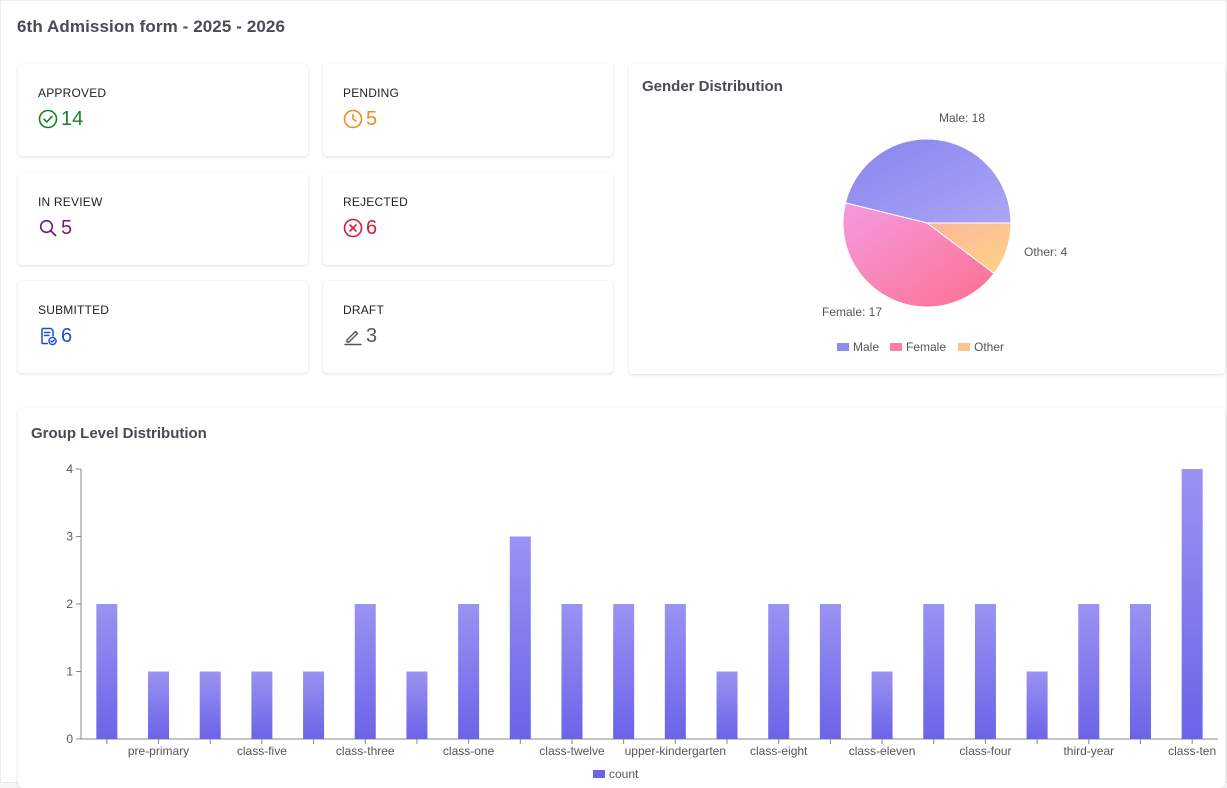 The width and height of the screenshot is (1227, 788). Describe the element at coordinates (69, 469) in the screenshot. I see `y-tick-label: 4` at that location.